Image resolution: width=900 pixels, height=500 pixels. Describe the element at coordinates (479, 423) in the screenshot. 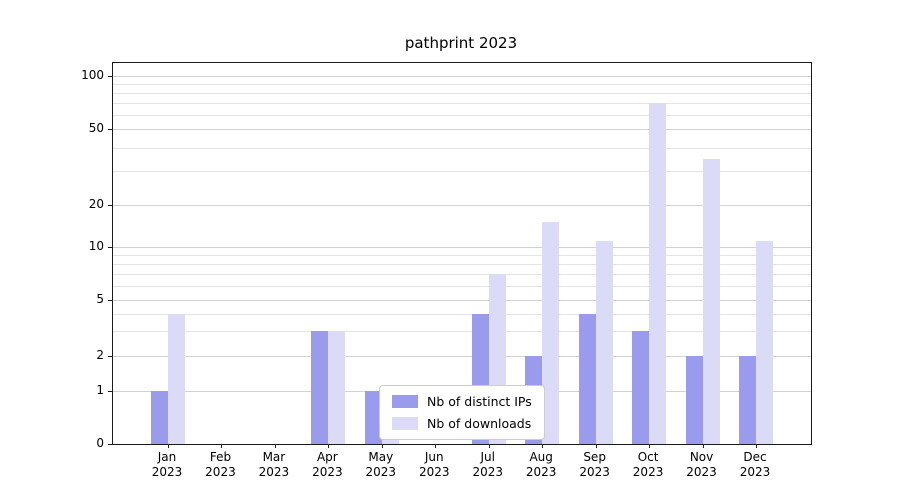

I see `legend-label-downloads: Nb of downloads` at that location.